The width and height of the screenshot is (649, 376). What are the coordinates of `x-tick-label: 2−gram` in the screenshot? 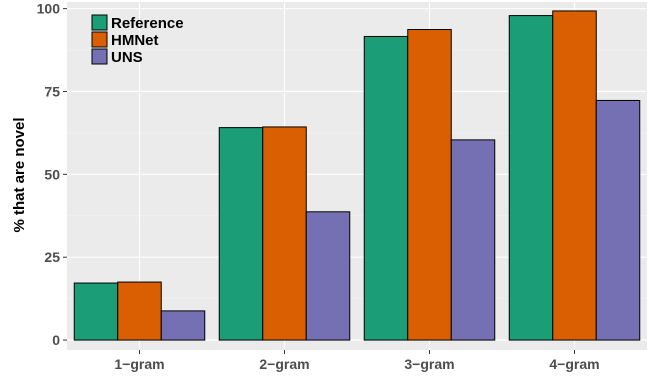 It's located at (284, 364).